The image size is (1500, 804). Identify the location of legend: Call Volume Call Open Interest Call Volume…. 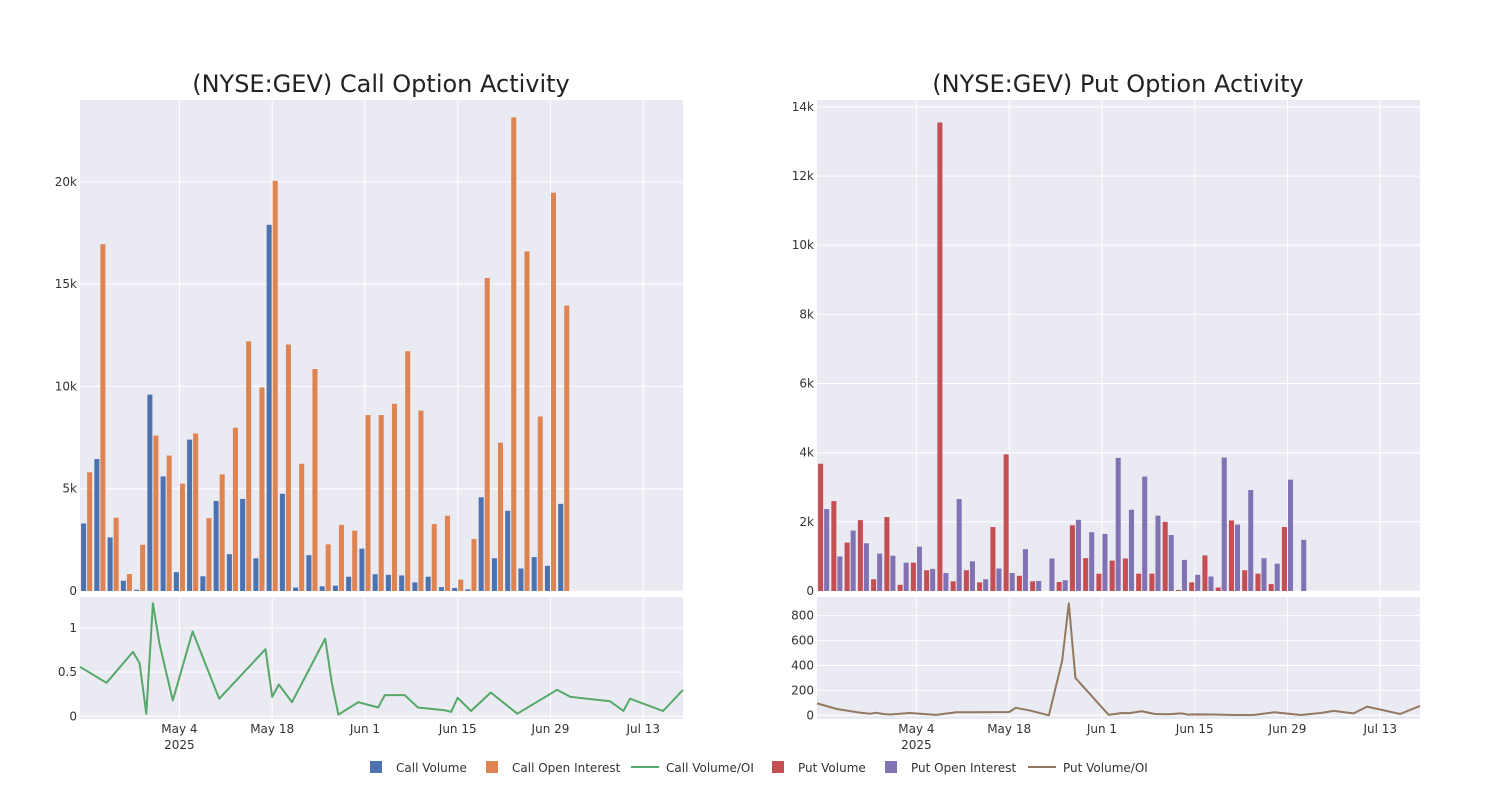
(759, 768).